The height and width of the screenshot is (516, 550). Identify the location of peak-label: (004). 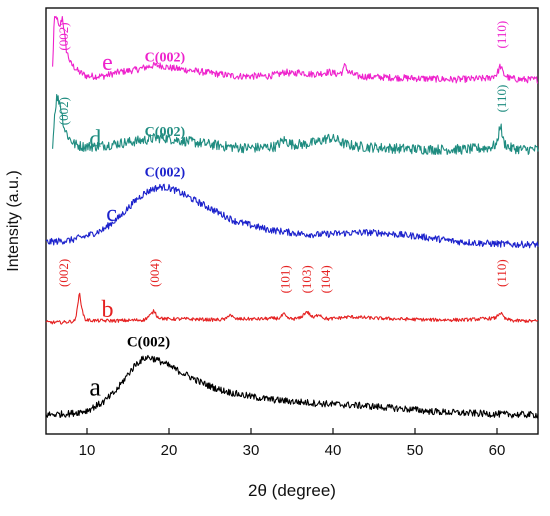
(154, 273).